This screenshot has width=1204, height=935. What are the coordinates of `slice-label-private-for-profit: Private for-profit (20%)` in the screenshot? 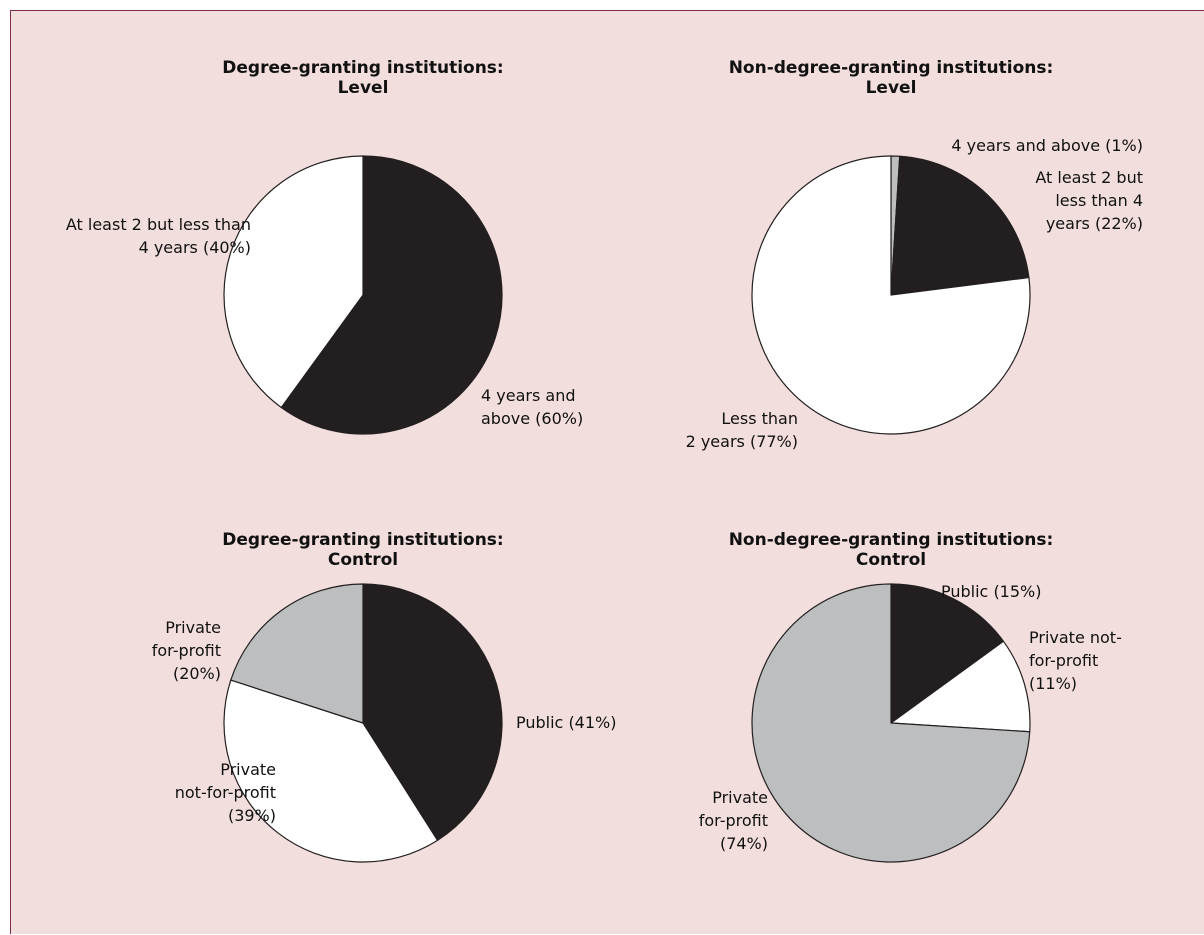 It's located at (186, 650).